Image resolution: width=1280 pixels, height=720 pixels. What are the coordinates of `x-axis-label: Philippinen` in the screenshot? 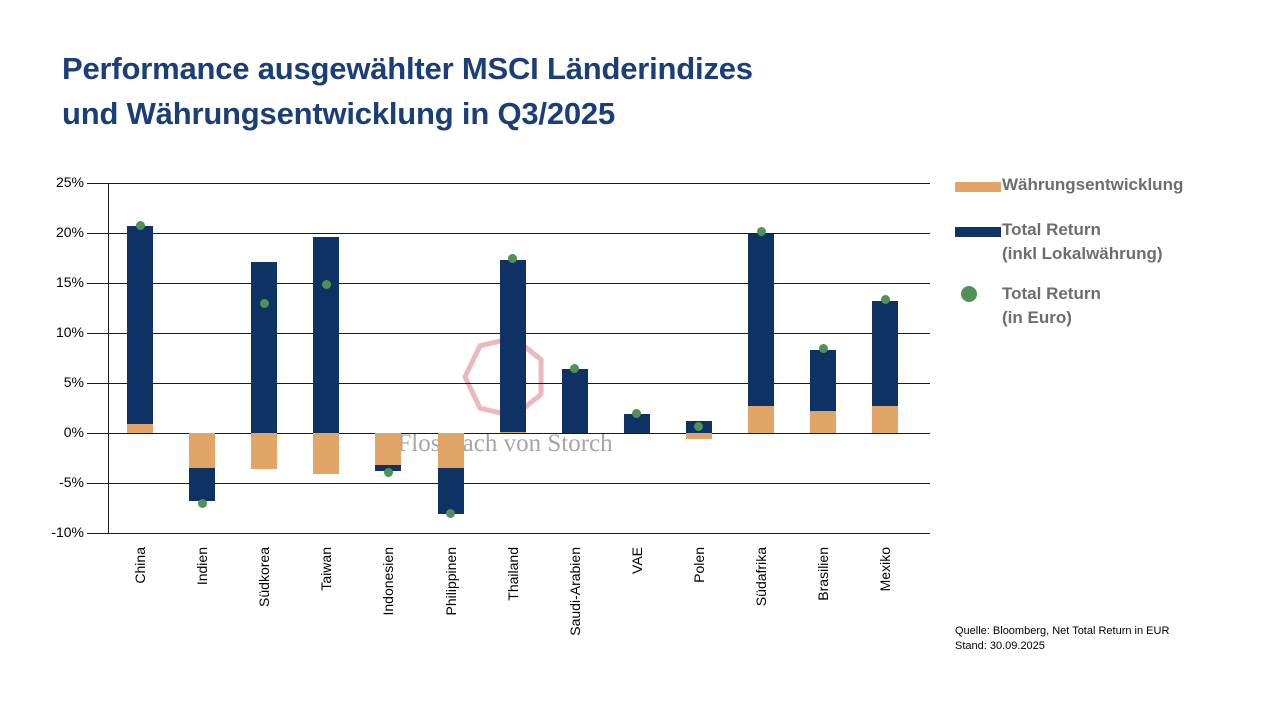 It's located at (450, 581).